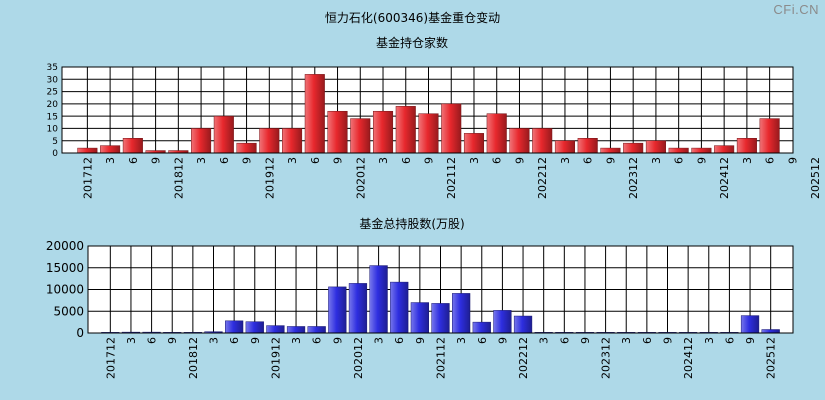 The width and height of the screenshot is (825, 400). What do you see at coordinates (411, 223) in the screenshot?
I see `chart-title: 基金总持股数(万股)` at bounding box center [411, 223].